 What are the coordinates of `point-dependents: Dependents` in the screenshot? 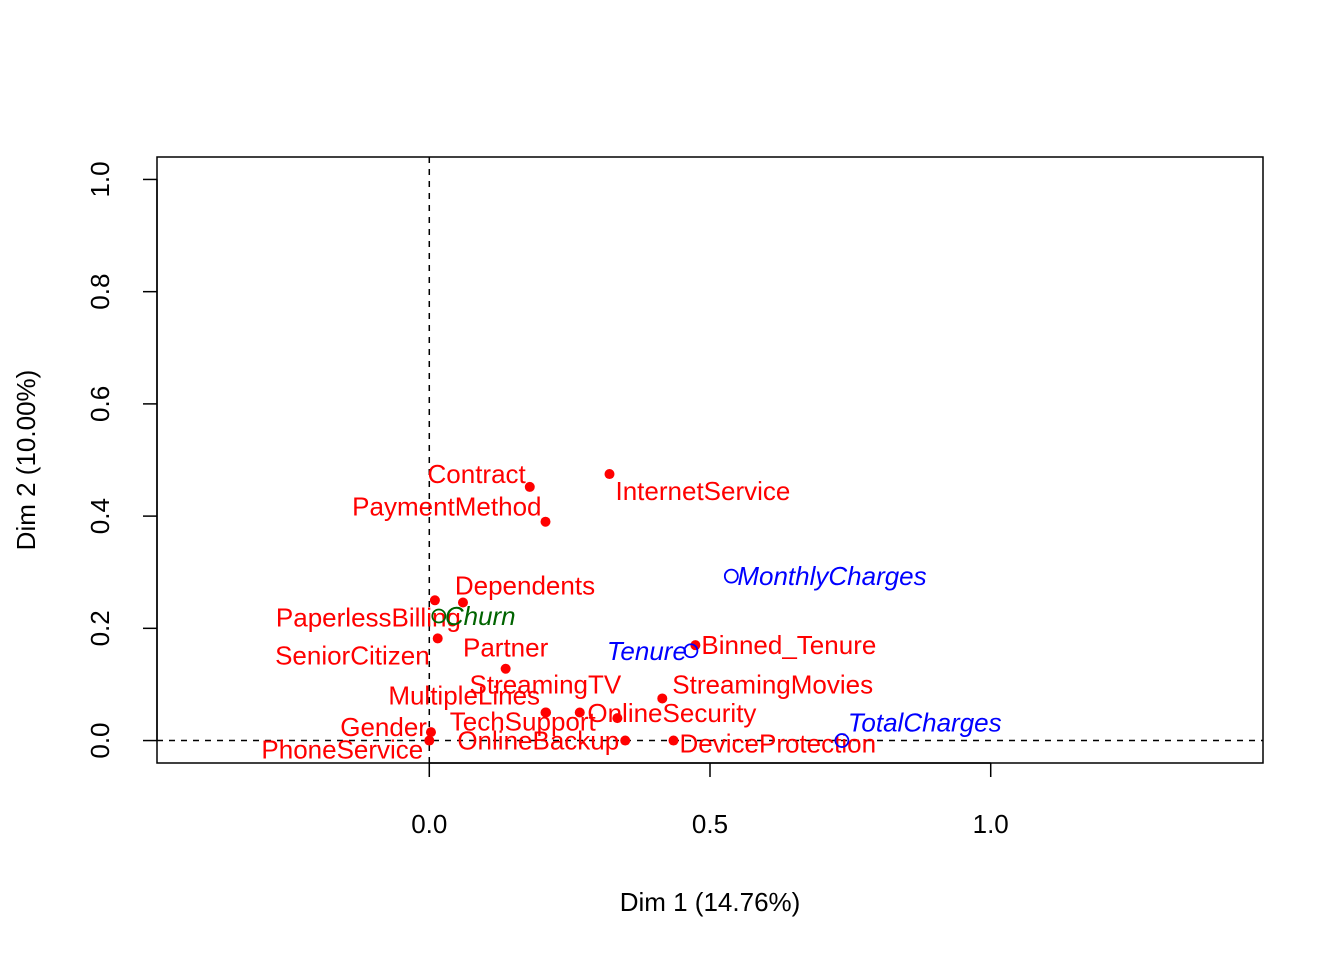 It's located at (525, 589).